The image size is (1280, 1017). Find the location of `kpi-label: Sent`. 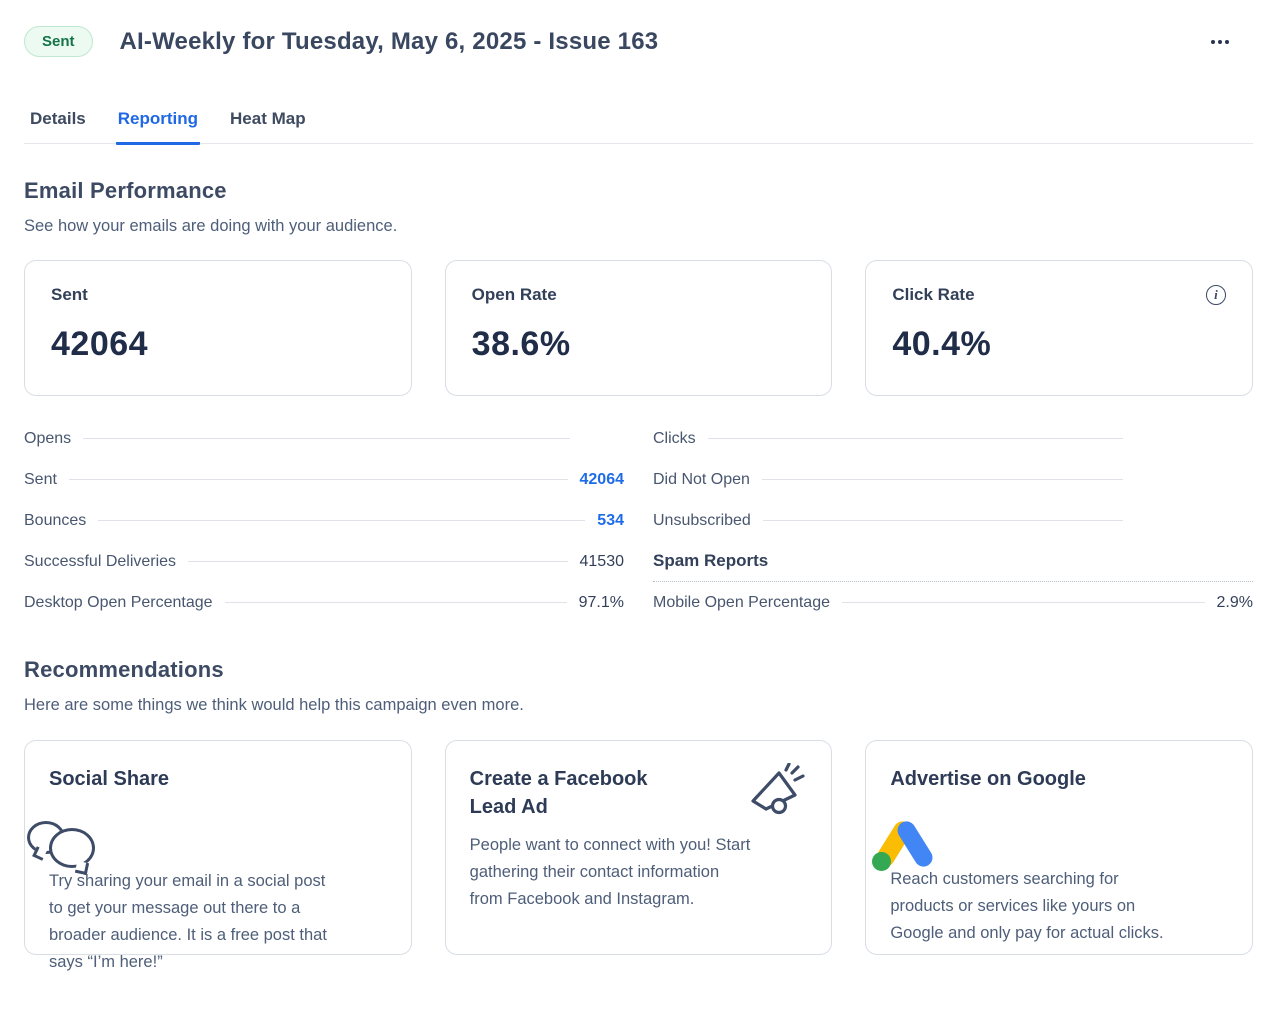

kpi-label: Sent is located at coordinates (69, 294).